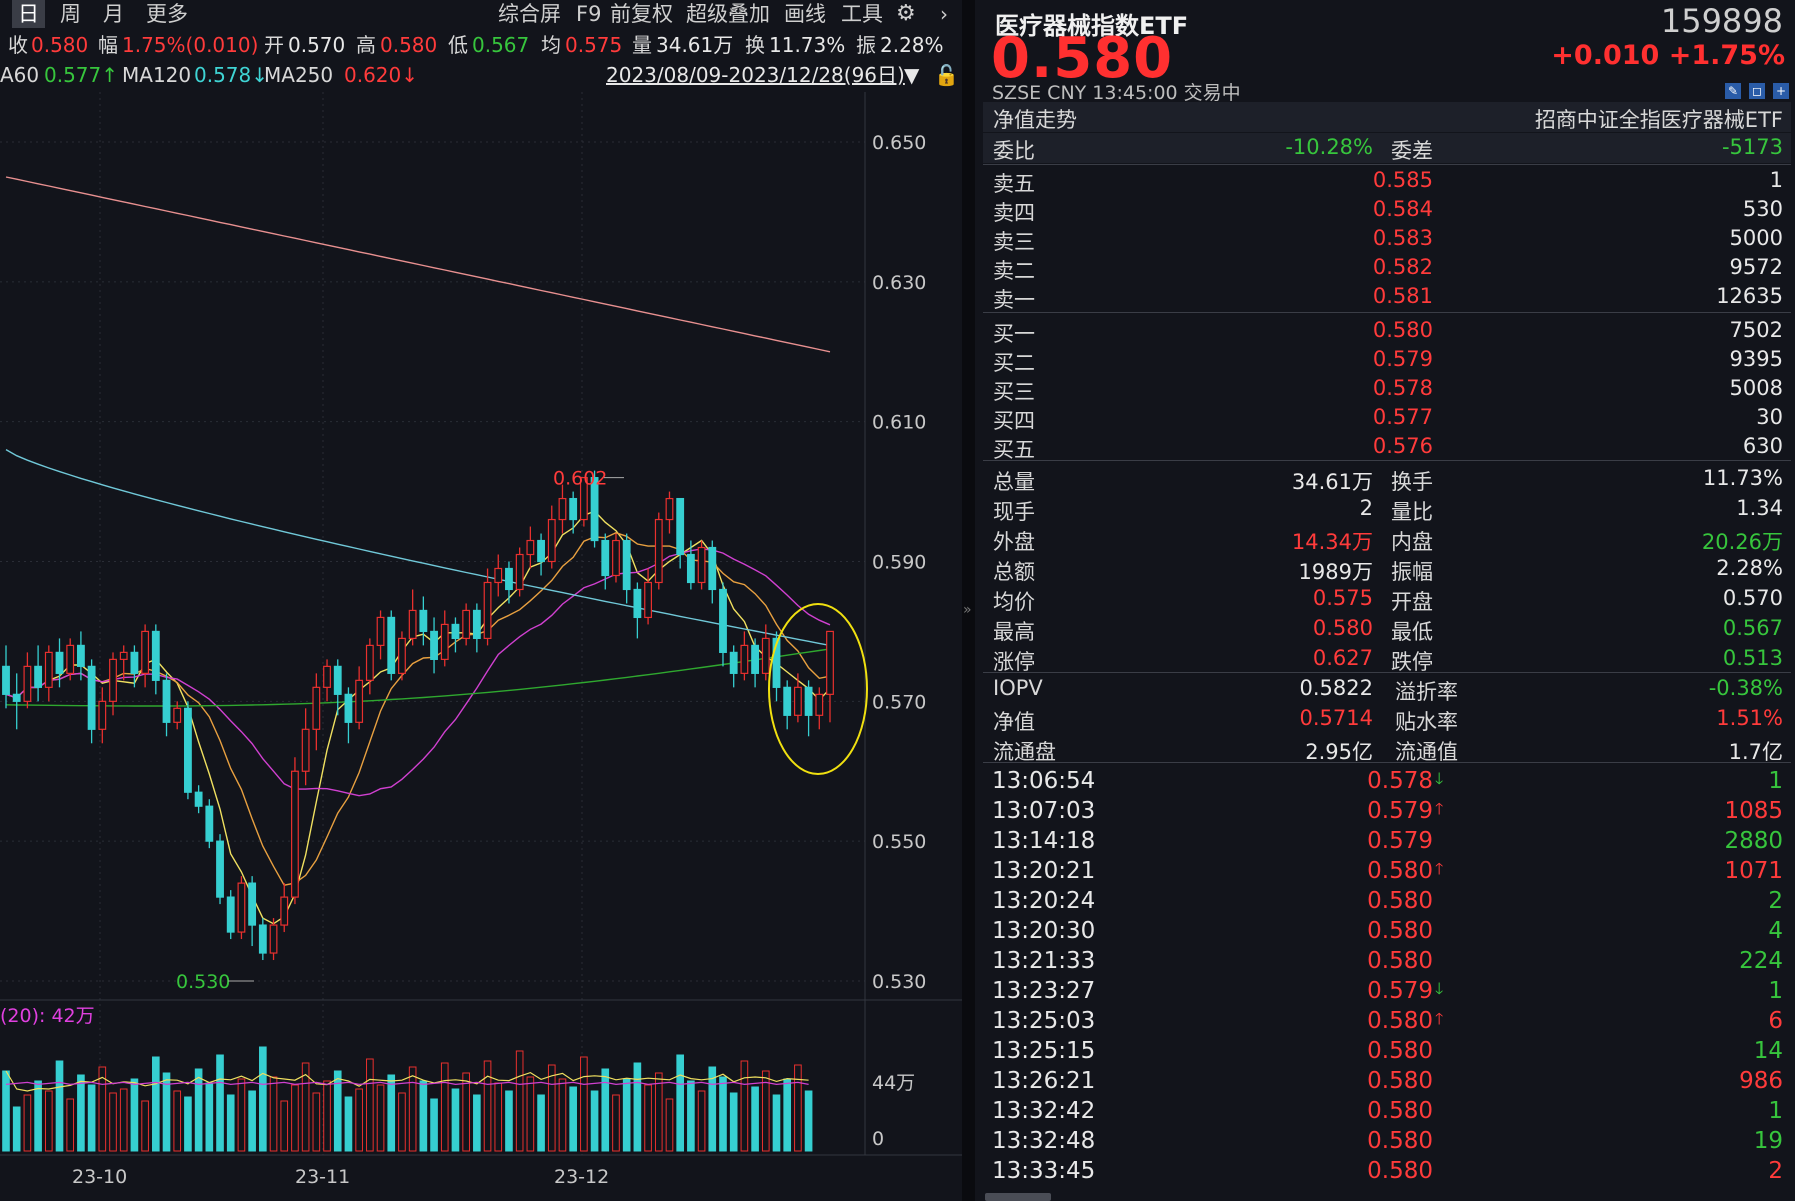 This screenshot has height=1201, width=1795. Describe the element at coordinates (113, 14) in the screenshot. I see `tab-monthly: 月` at that location.